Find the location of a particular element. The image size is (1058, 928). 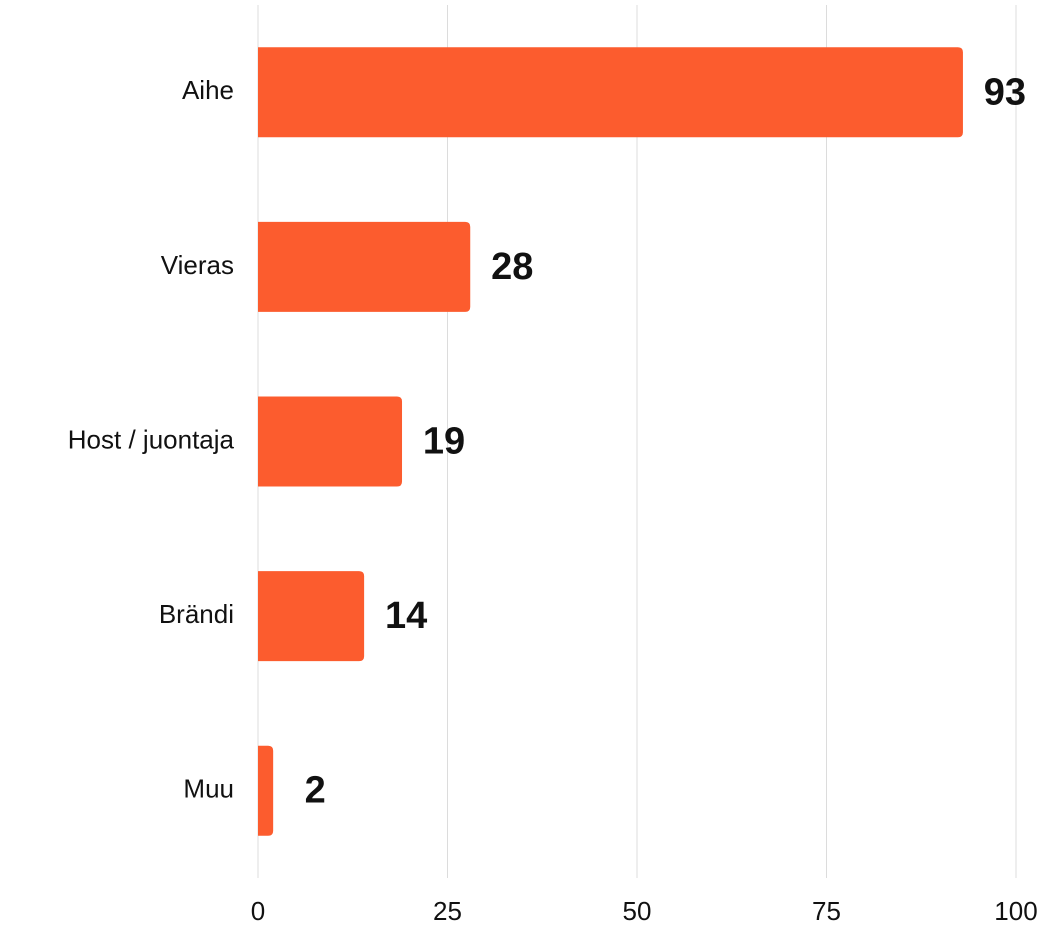

value-label: 93 is located at coordinates (1005, 92).